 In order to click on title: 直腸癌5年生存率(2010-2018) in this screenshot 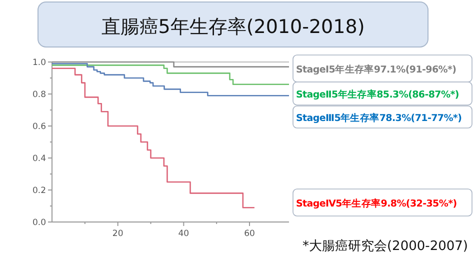, I will do `click(233, 27)`.